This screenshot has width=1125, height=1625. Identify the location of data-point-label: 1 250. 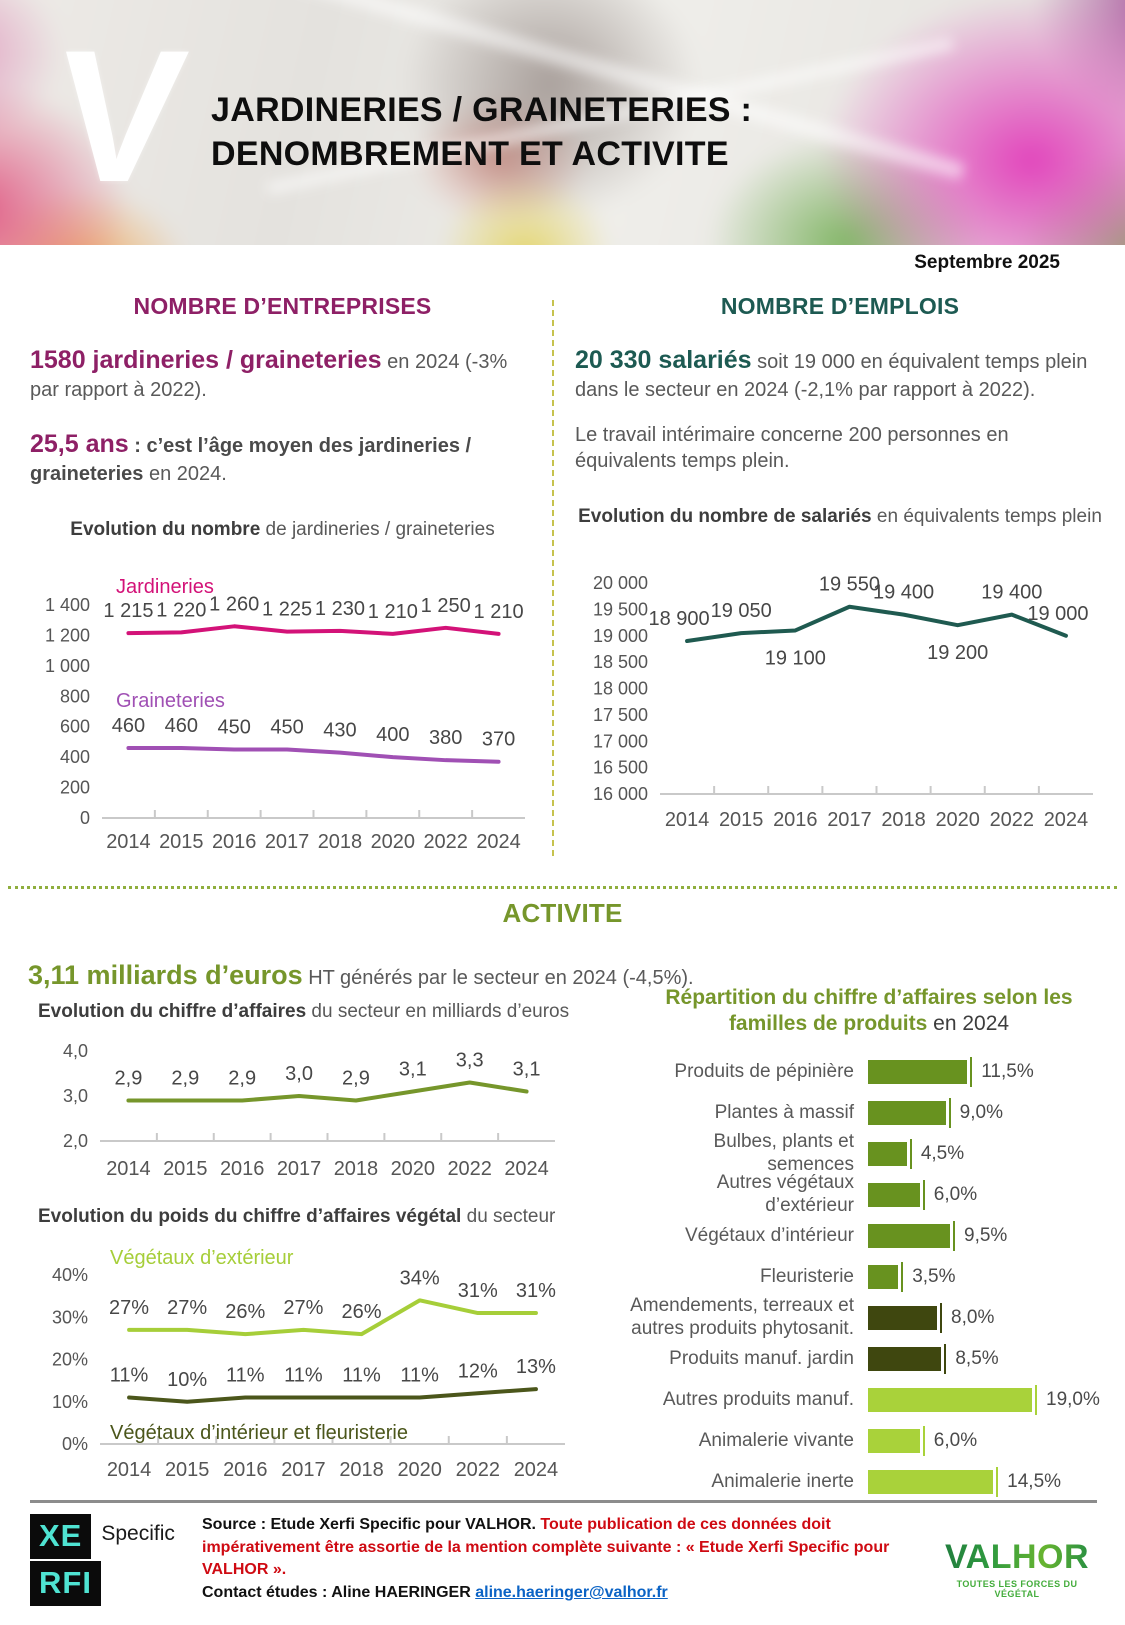
(446, 606).